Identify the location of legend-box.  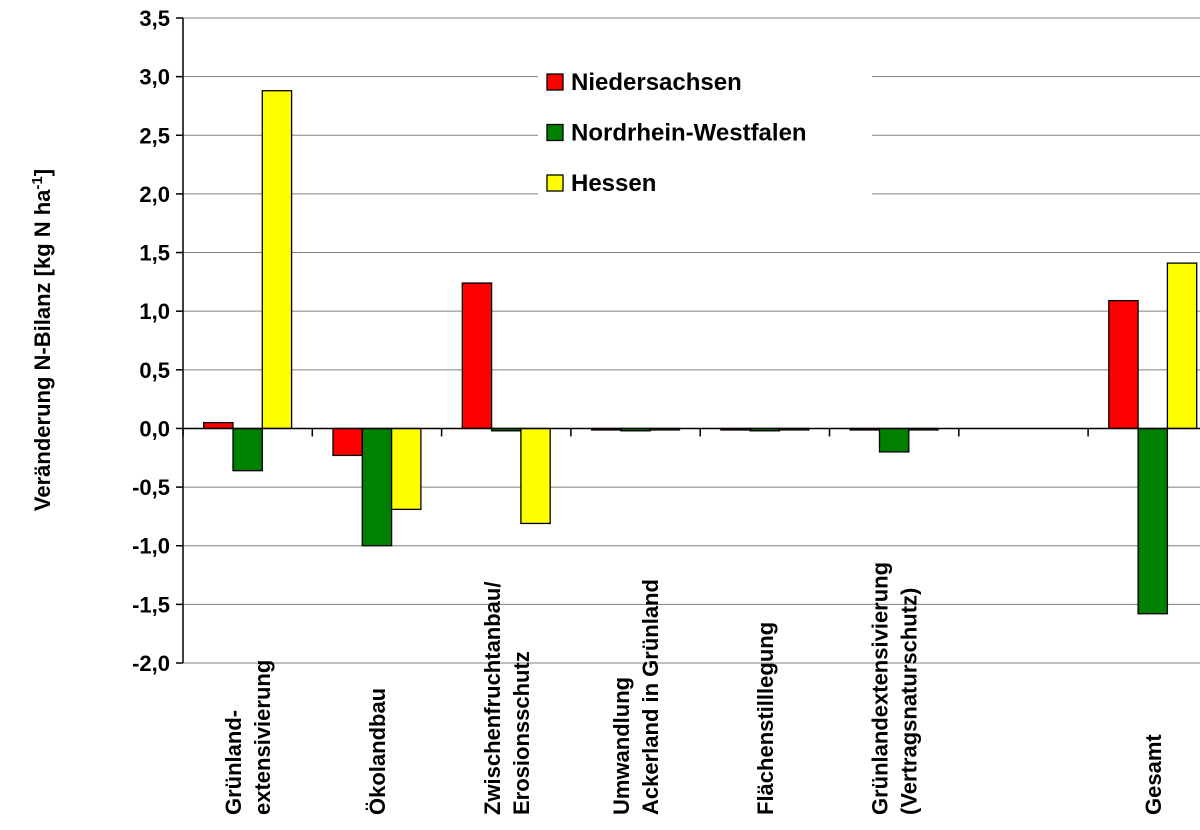
(705, 133).